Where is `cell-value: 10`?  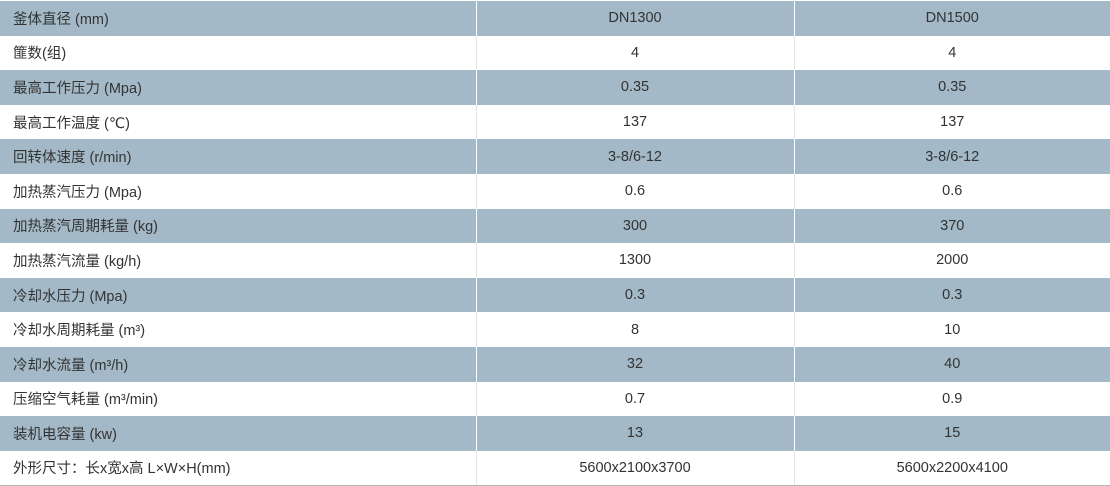
cell-value: 10 is located at coordinates (952, 329).